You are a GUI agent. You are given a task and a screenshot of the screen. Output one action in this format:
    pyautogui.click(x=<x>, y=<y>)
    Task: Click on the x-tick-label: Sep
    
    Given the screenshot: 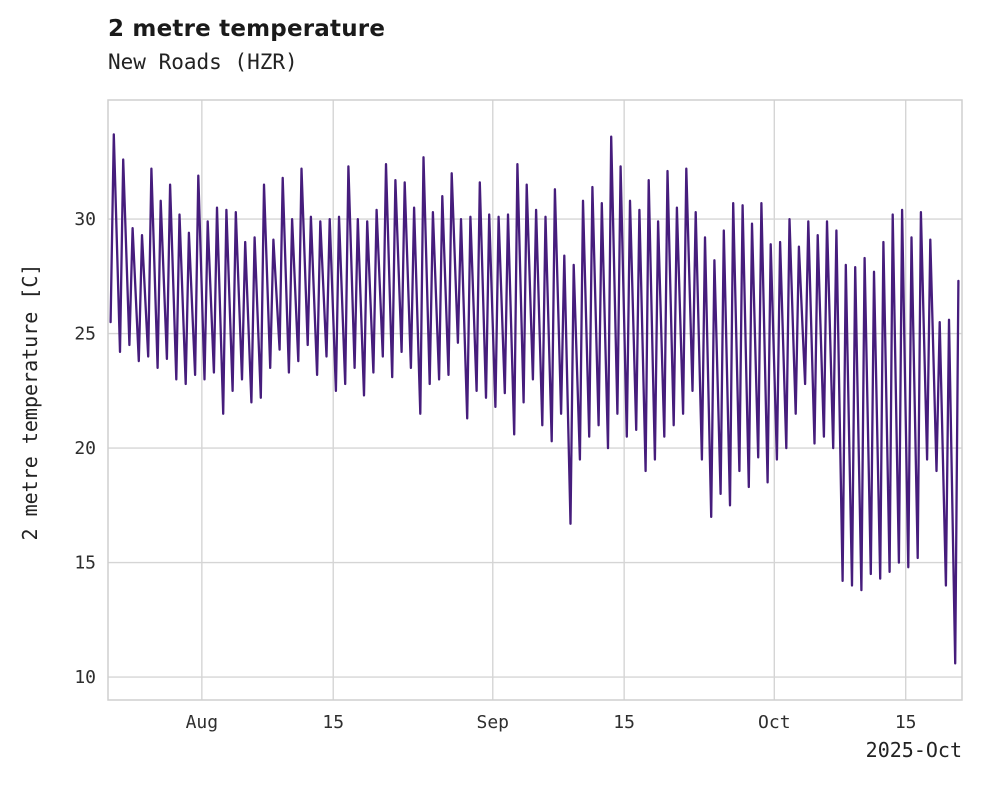 What is the action you would take?
    pyautogui.click(x=493, y=722)
    